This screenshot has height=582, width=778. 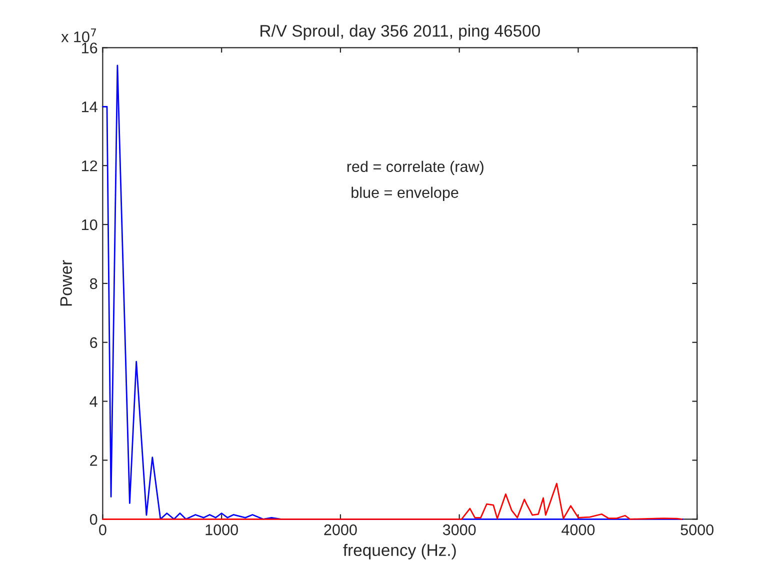 What do you see at coordinates (405, 193) in the screenshot?
I see `annotation: blue = envelope` at bounding box center [405, 193].